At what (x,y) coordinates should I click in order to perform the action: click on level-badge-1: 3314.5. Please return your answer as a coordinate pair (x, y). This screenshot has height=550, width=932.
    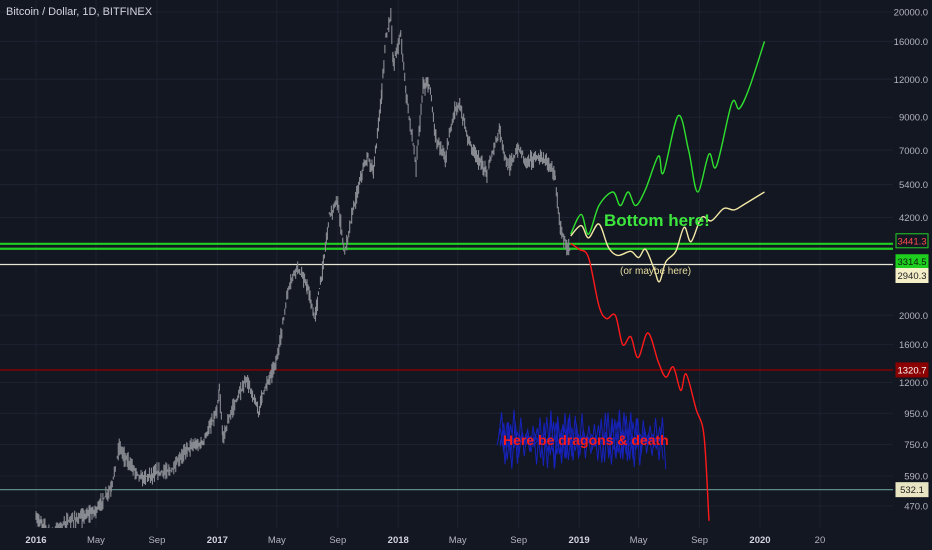
    Looking at the image, I should click on (912, 262).